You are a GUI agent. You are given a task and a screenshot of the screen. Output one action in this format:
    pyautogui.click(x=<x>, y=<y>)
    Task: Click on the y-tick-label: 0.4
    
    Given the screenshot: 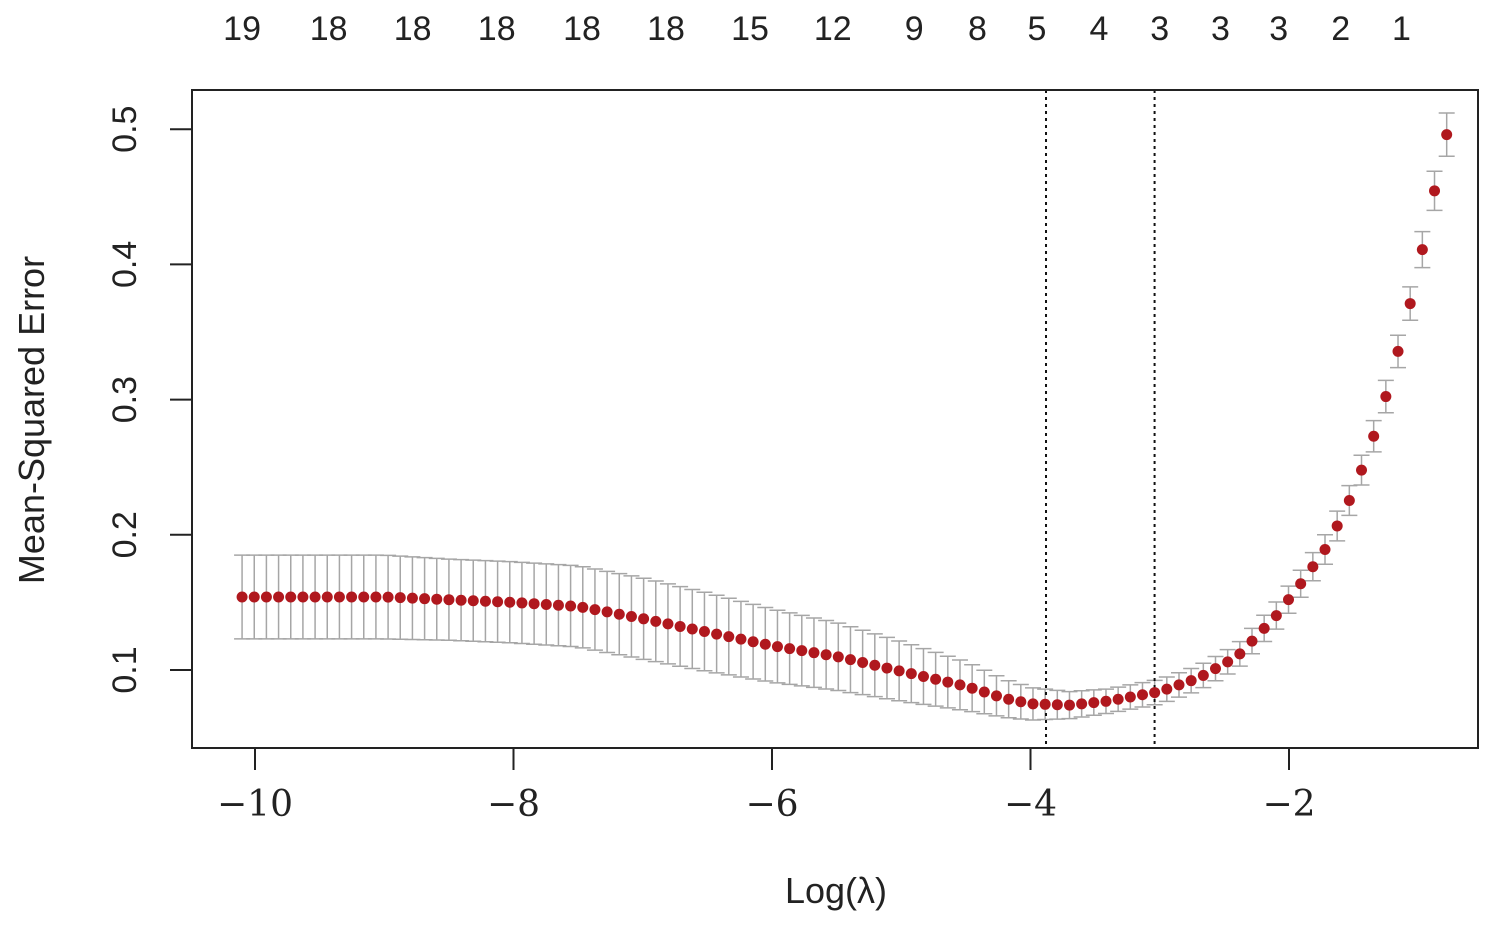 What is the action you would take?
    pyautogui.click(x=125, y=264)
    